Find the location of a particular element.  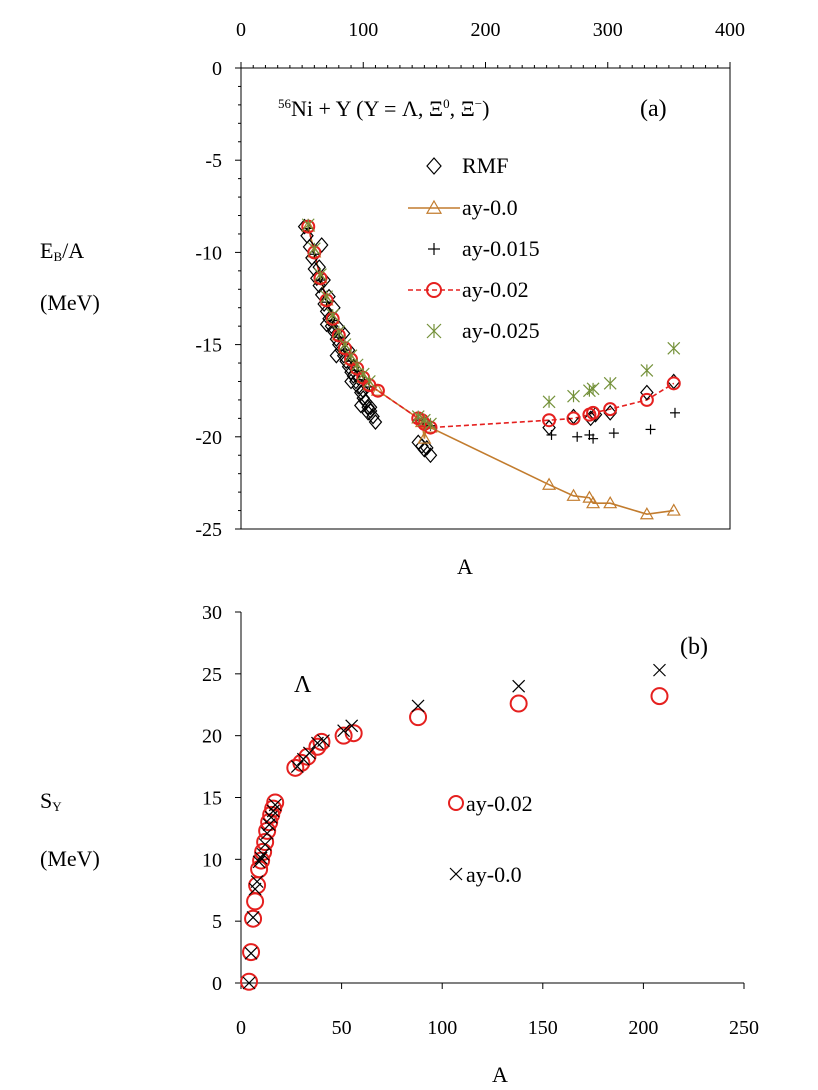

legend-label: ay-0.0 is located at coordinates (494, 874).